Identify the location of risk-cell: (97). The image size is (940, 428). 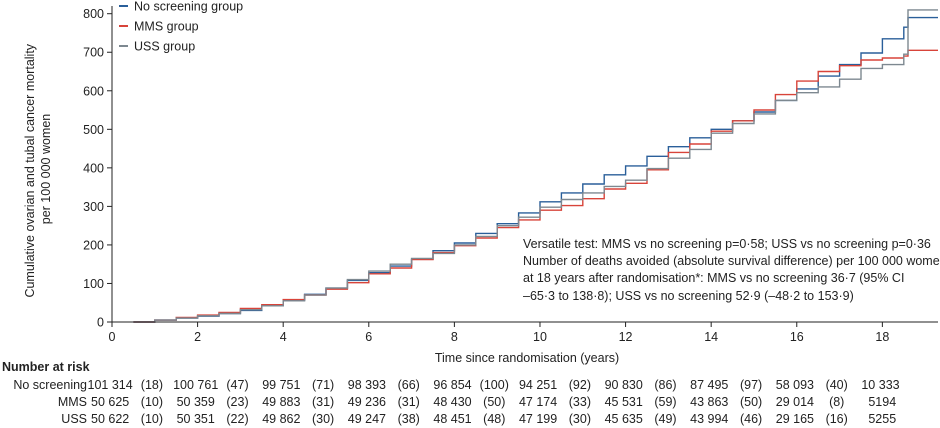
(751, 385).